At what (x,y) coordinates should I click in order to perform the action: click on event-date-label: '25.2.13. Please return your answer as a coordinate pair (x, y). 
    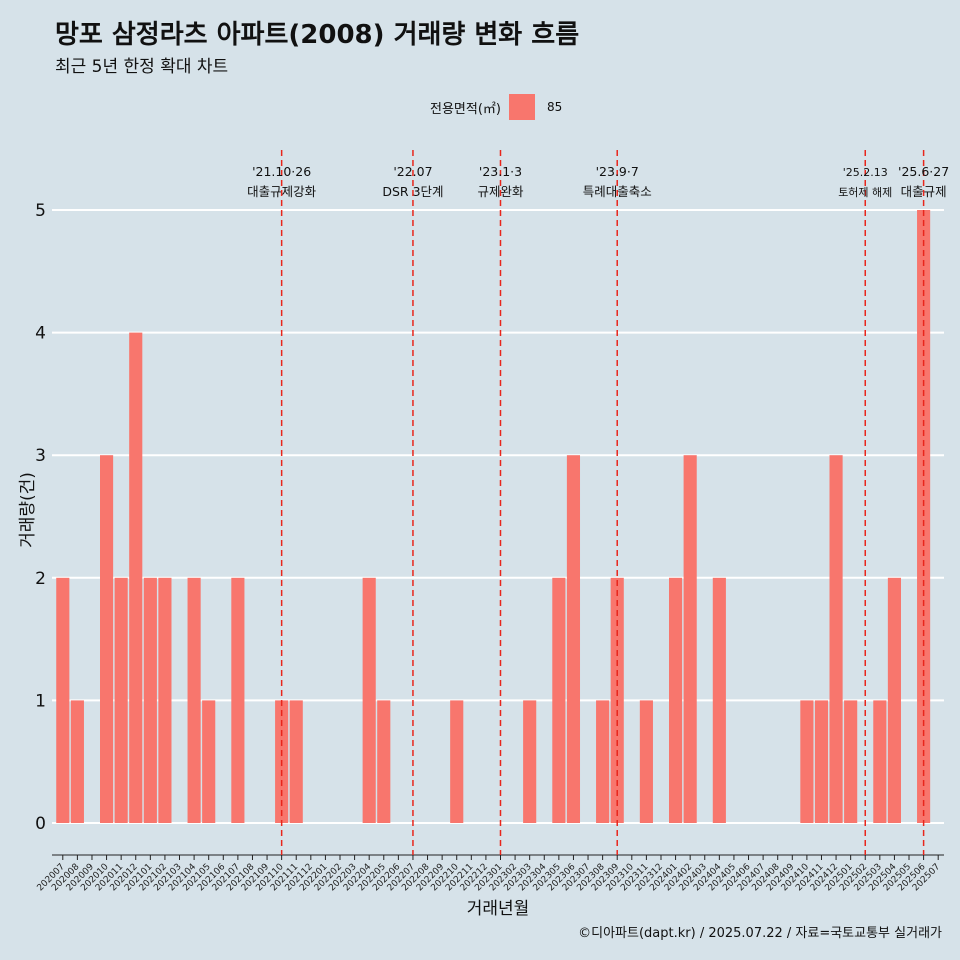
    Looking at the image, I should click on (865, 172).